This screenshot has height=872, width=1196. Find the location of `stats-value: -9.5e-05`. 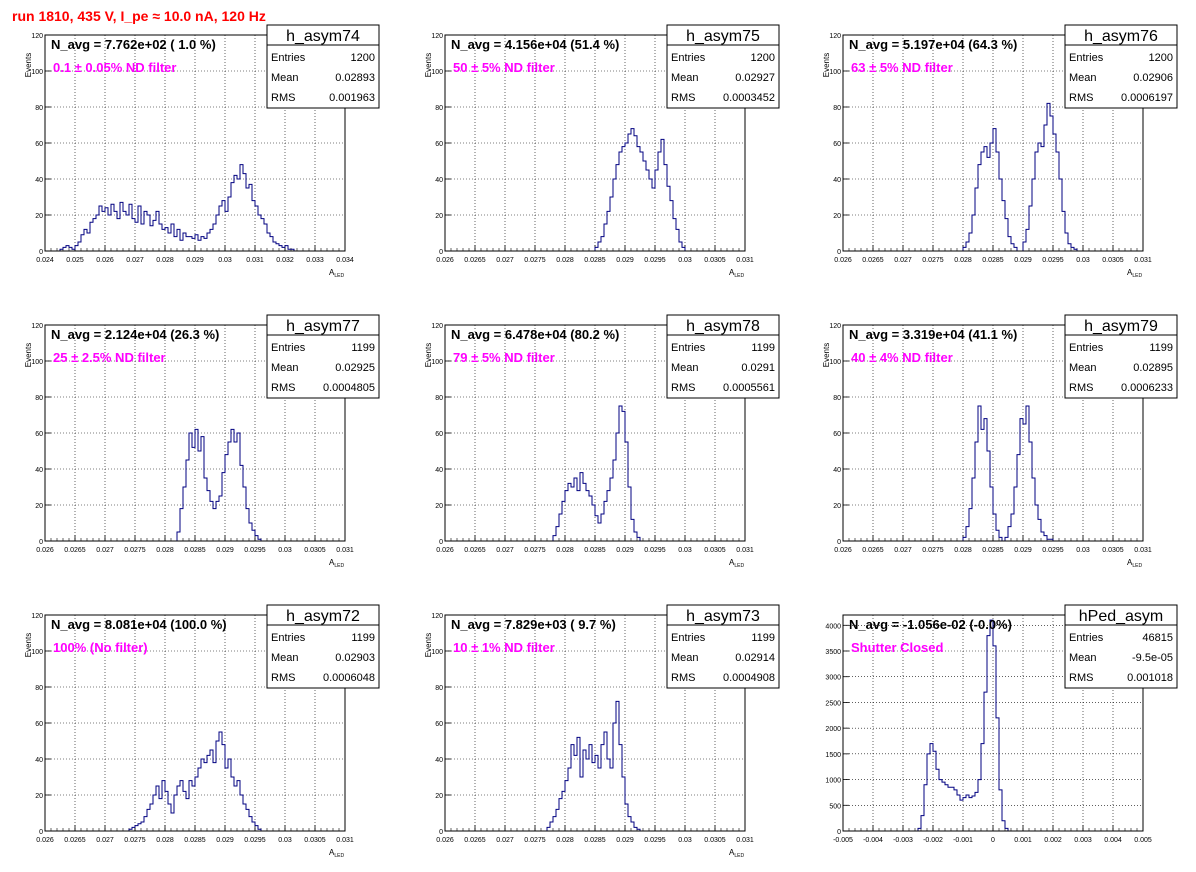

stats-value: -9.5e-05 is located at coordinates (1152, 658).